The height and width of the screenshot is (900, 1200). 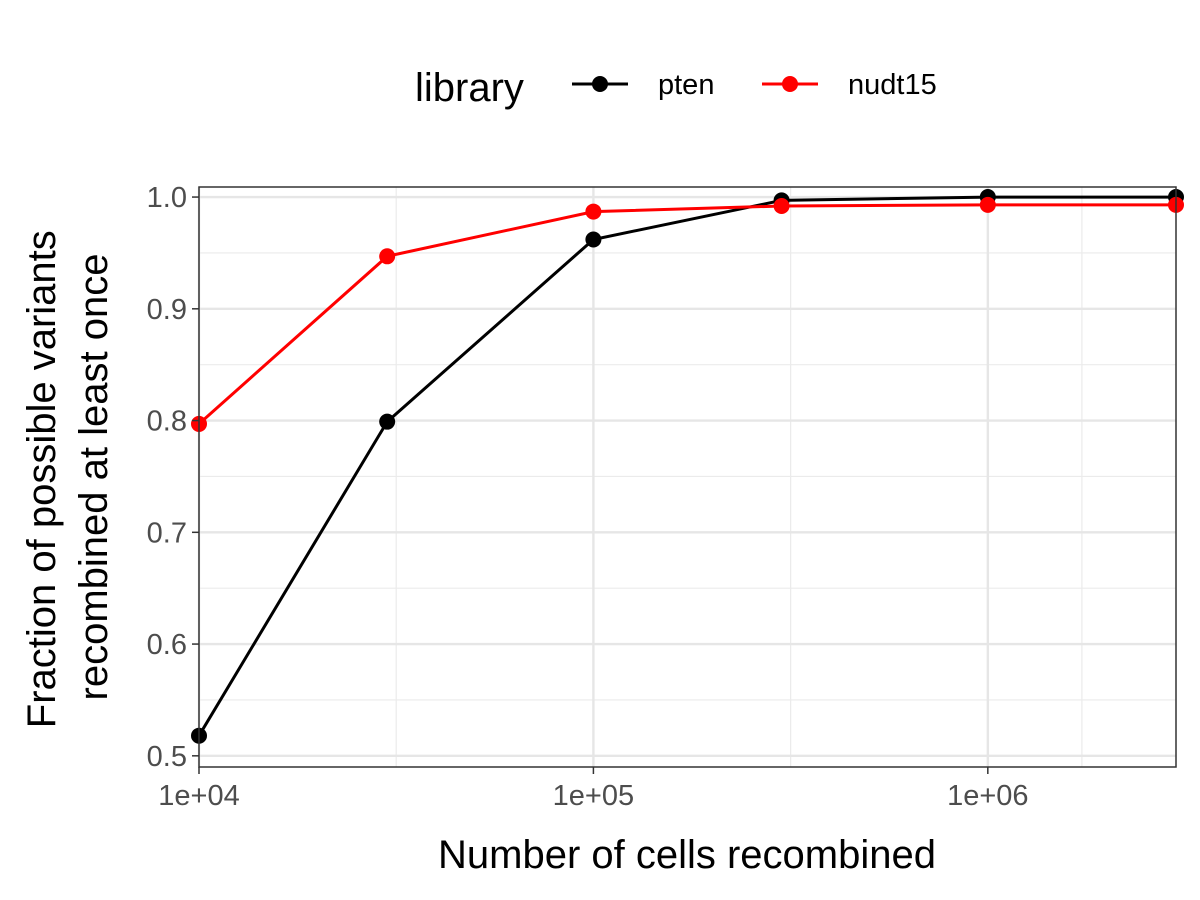 What do you see at coordinates (892, 85) in the screenshot?
I see `legend-label-nudt15: nudt15` at bounding box center [892, 85].